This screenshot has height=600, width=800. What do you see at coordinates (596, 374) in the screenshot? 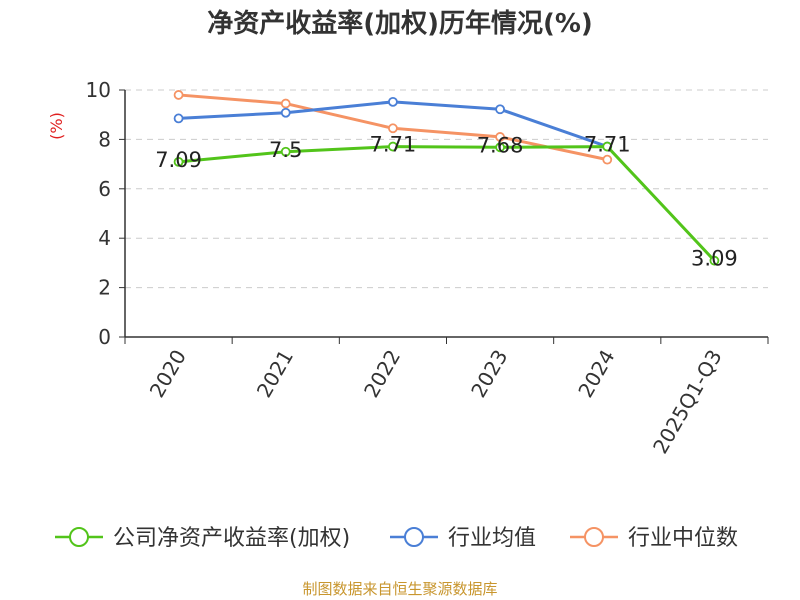
I see `x-tick-label-4: 2024` at bounding box center [596, 374].